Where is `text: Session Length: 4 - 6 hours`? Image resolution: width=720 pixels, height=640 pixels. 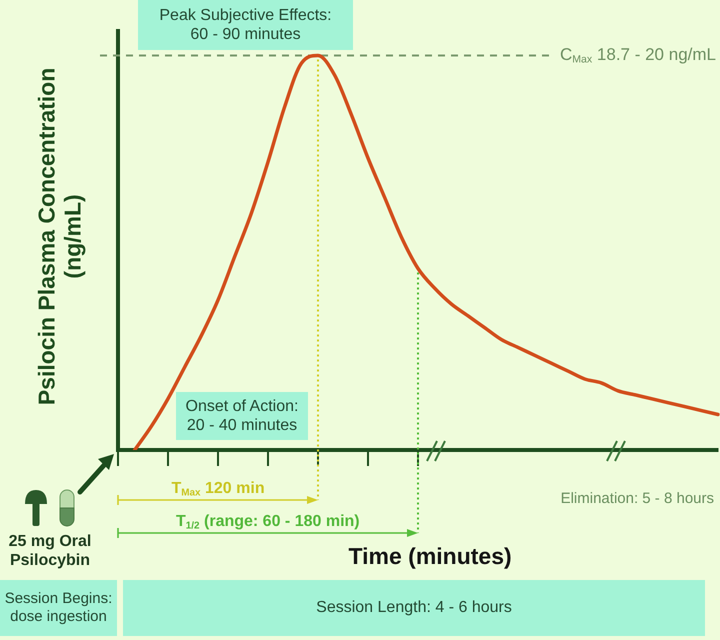
text: Session Length: 4 - 6 hours is located at coordinates (414, 608).